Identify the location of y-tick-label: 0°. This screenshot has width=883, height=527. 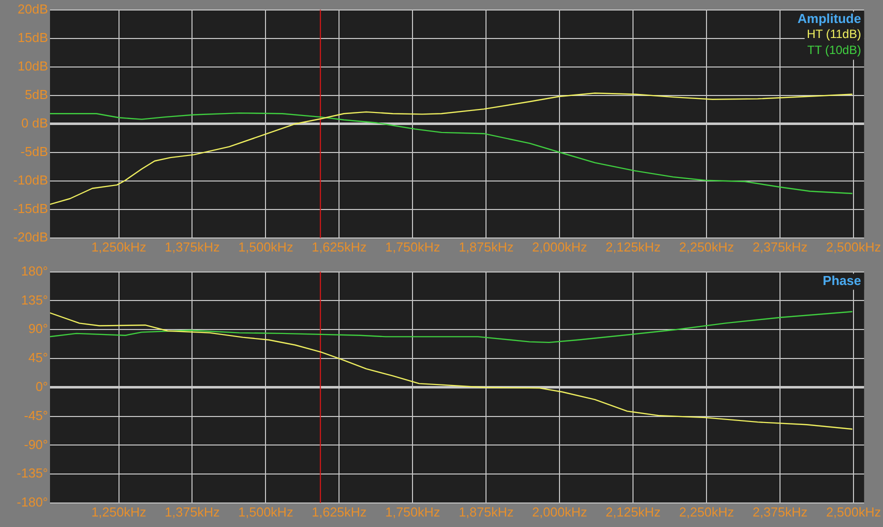
(42, 386).